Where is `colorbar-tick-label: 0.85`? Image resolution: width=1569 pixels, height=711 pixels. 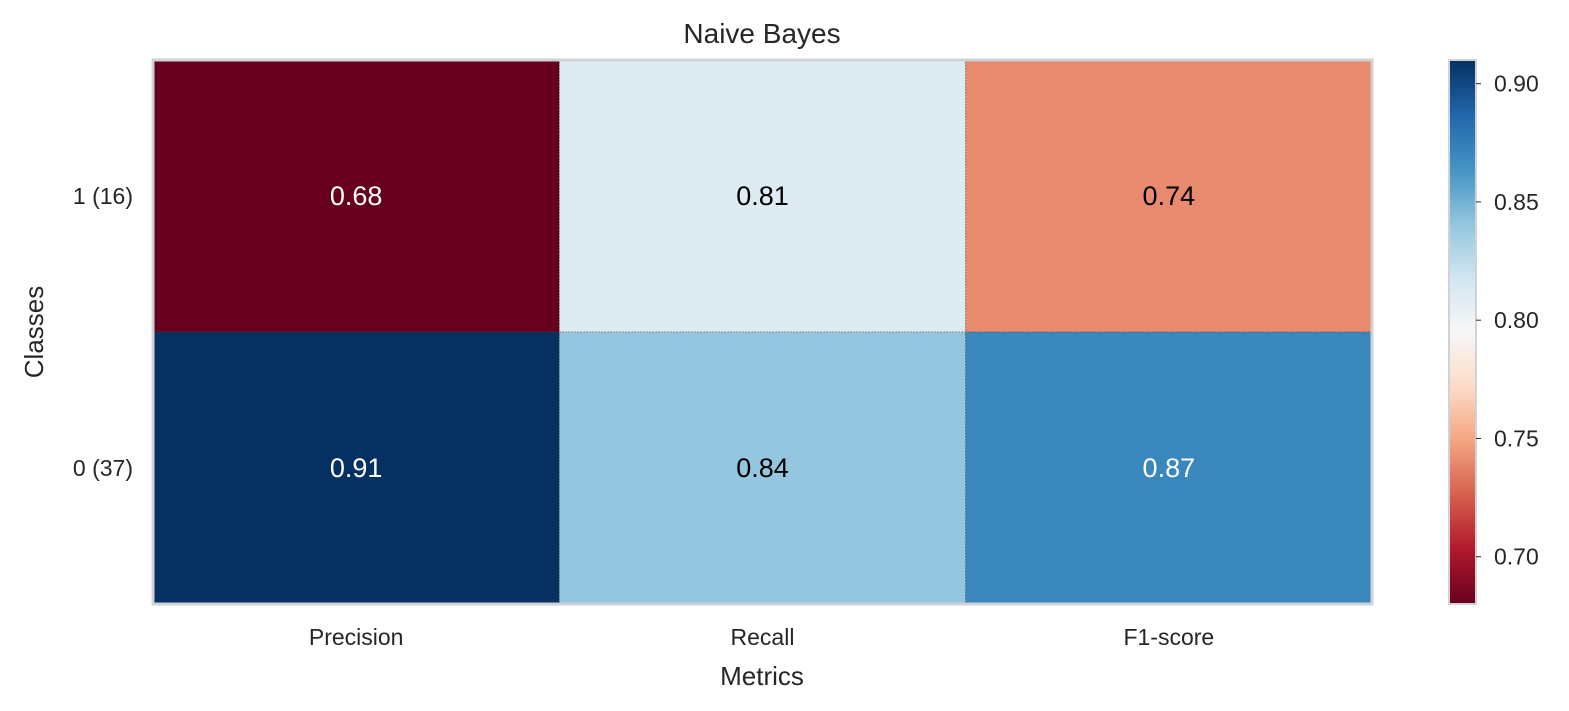
colorbar-tick-label: 0.85 is located at coordinates (1516, 202).